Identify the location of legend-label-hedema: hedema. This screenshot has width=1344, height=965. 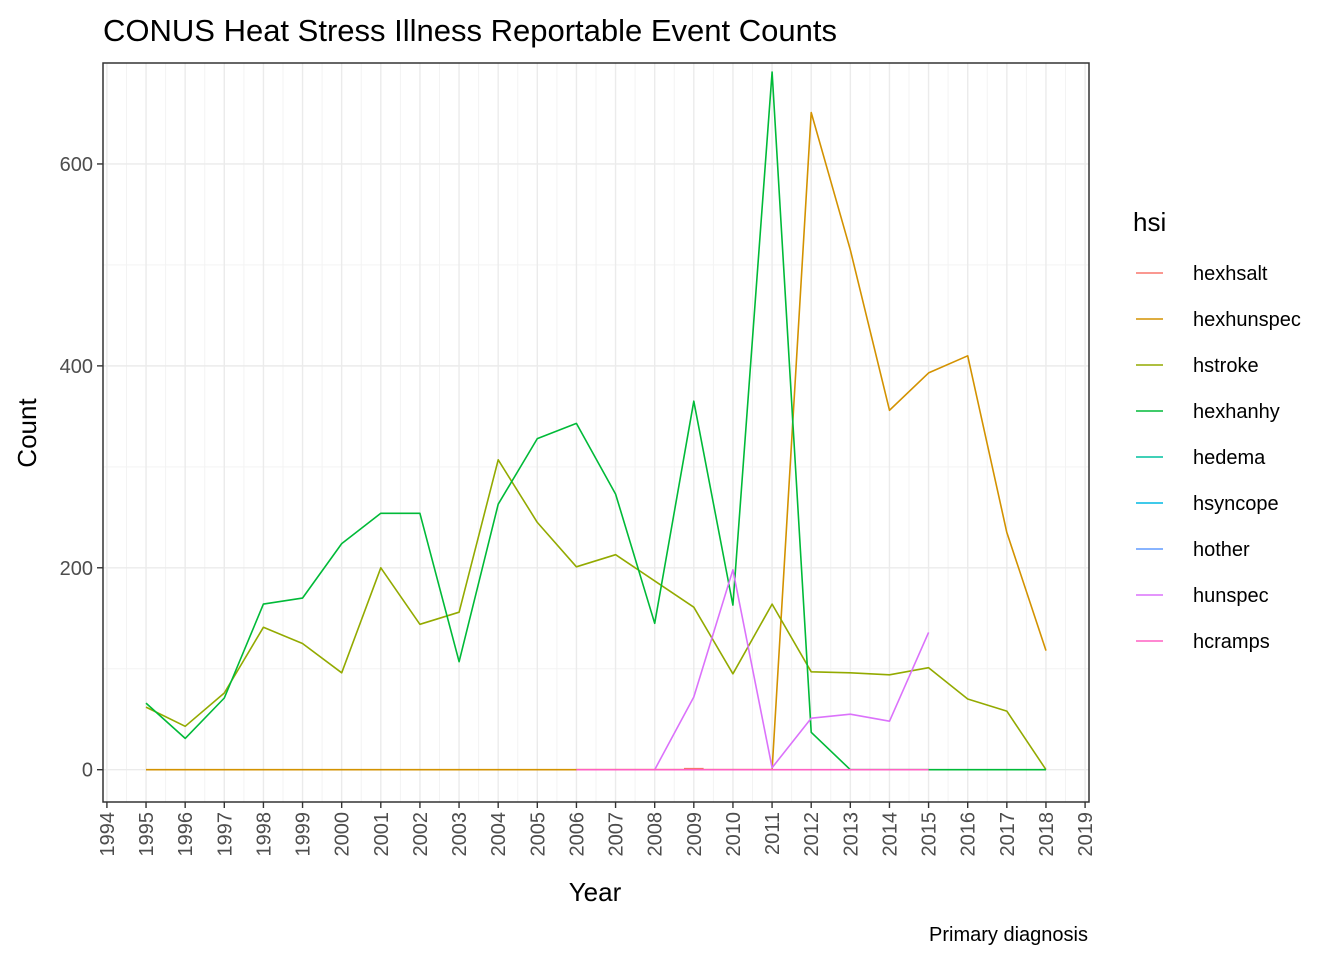
(1229, 458).